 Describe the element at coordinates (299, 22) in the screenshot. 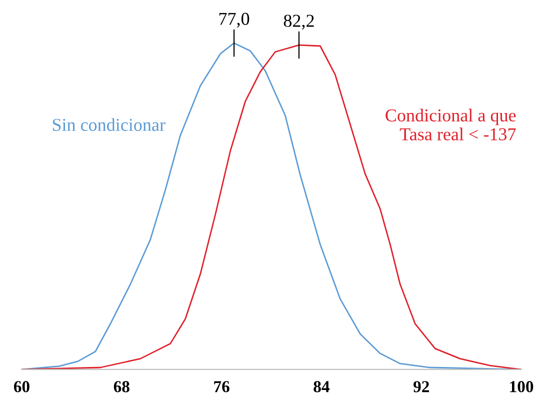

I see `annotation: 82,2` at that location.